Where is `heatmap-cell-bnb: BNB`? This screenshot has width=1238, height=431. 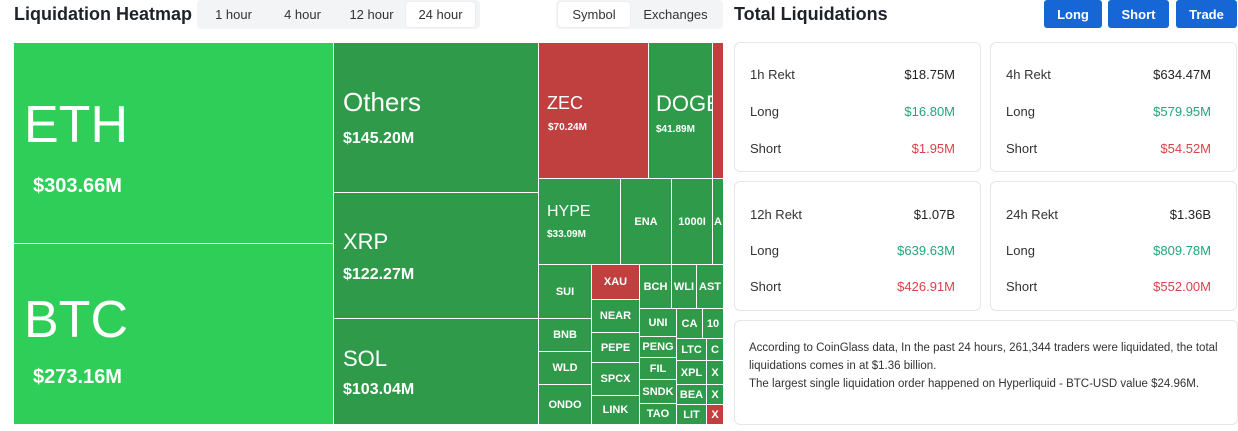
heatmap-cell-bnb: BNB is located at coordinates (565, 335).